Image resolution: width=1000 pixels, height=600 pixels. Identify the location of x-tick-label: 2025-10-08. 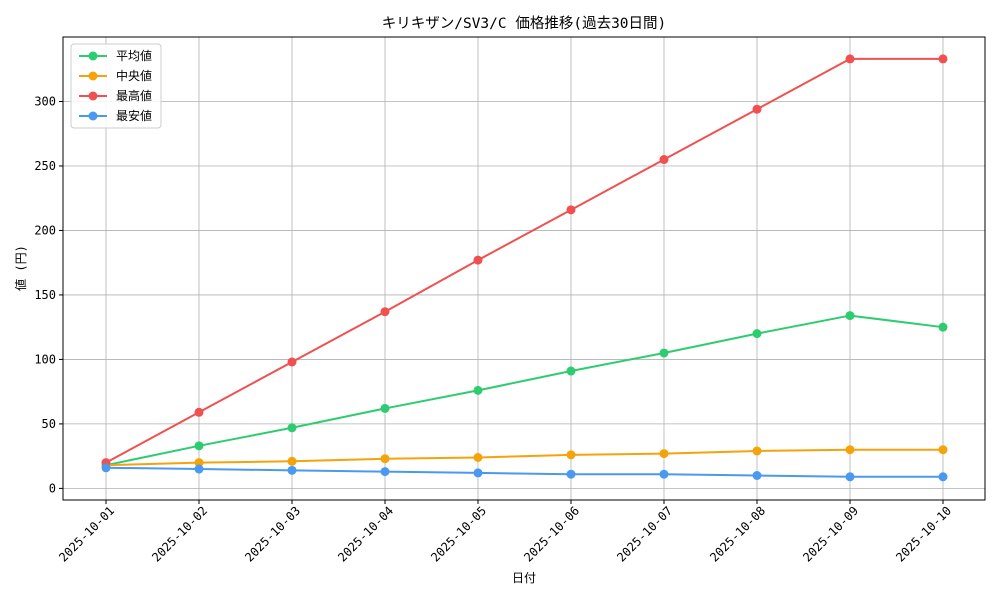
(737, 534).